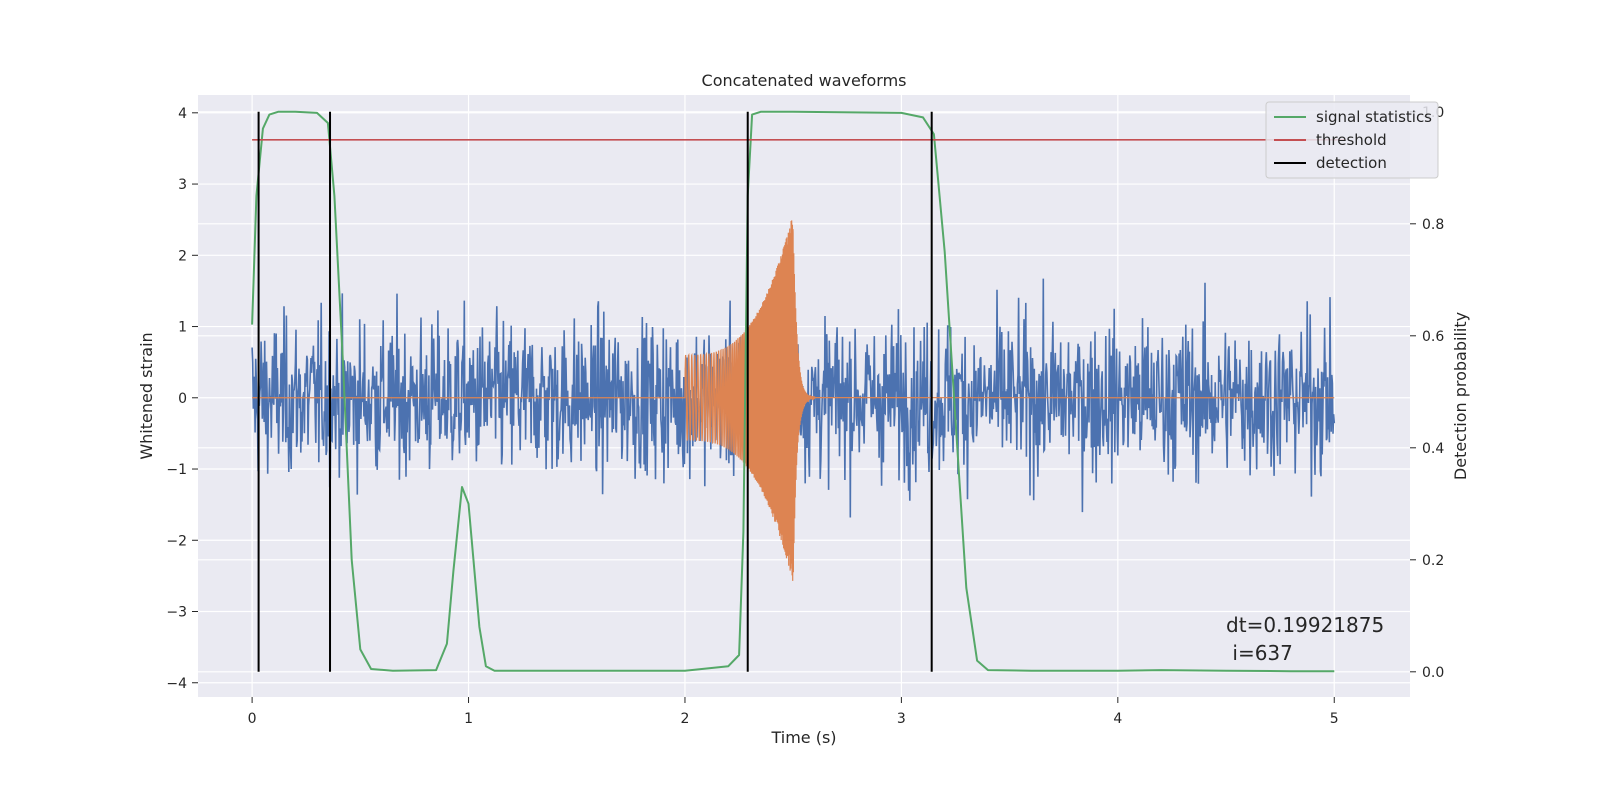 This screenshot has height=800, width=1600. I want to click on chart-title: Concatenated waveforms, so click(804, 80).